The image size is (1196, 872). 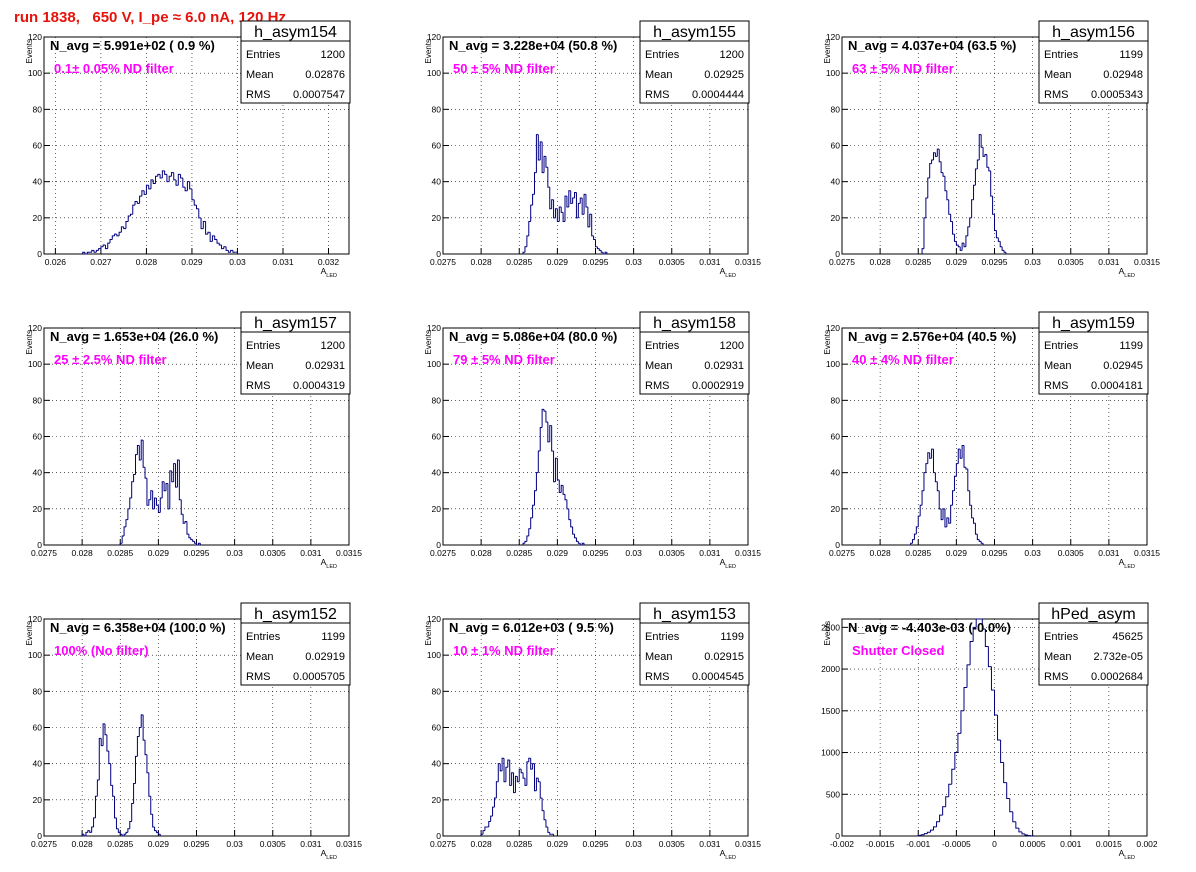 What do you see at coordinates (1147, 844) in the screenshot?
I see `x-tick-label: 0.002` at bounding box center [1147, 844].